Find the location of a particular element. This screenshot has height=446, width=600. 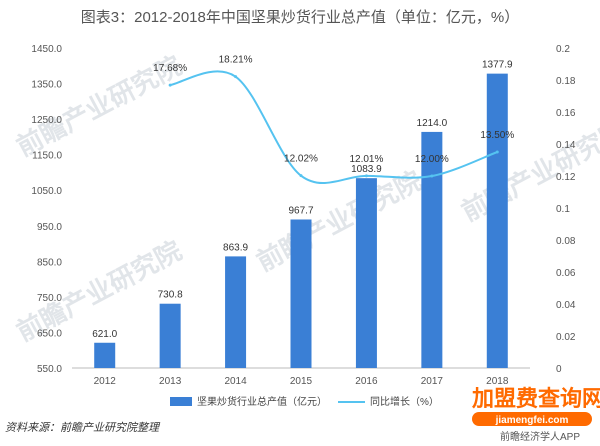

badge-url: jiamengfei.com is located at coordinates (532, 420).